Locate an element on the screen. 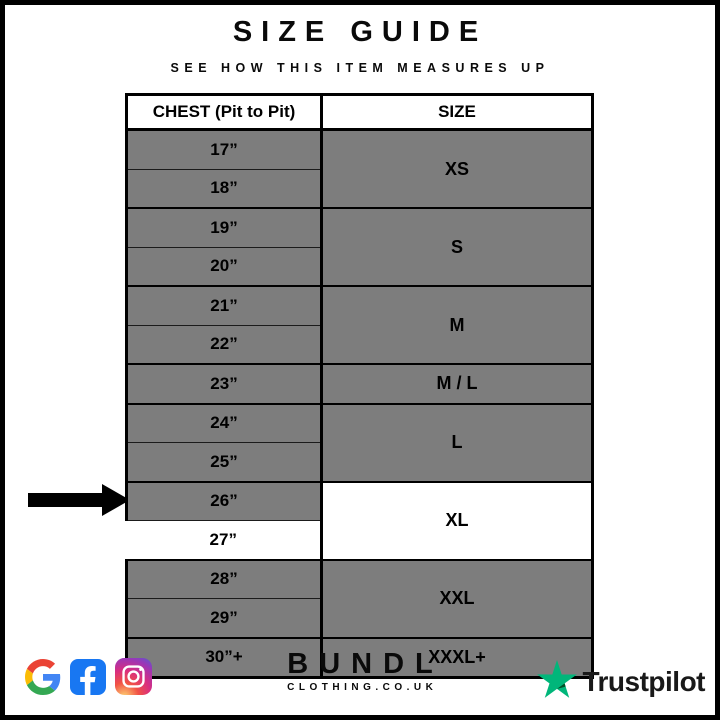 The height and width of the screenshot is (720, 720). size-cell: S is located at coordinates (457, 246).